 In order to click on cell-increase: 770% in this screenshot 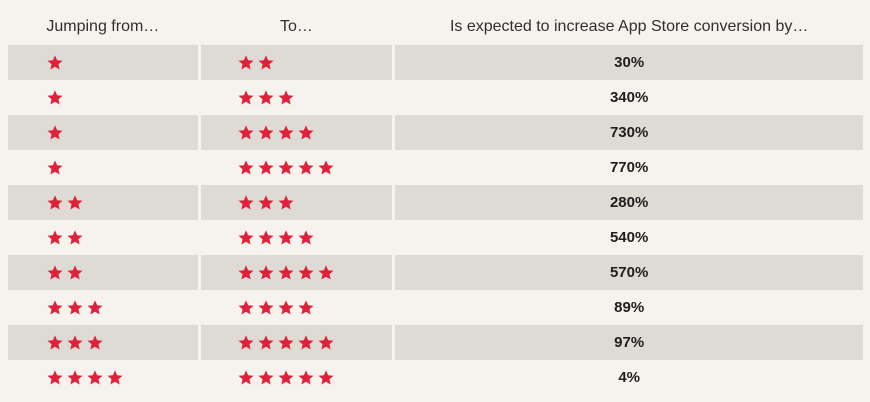, I will do `click(629, 167)`.